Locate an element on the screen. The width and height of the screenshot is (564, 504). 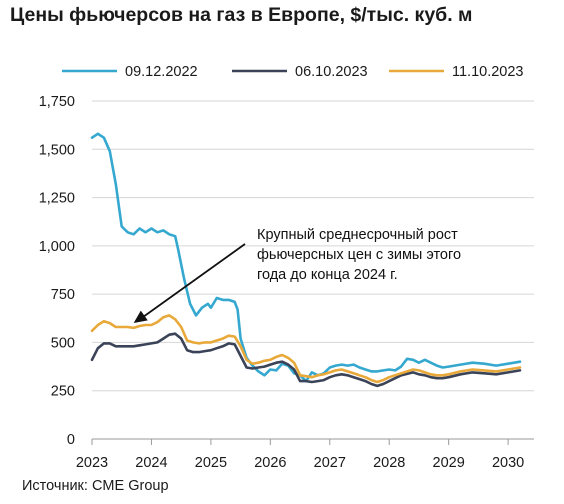
y-tick-label: 1,000 is located at coordinates (57, 247).